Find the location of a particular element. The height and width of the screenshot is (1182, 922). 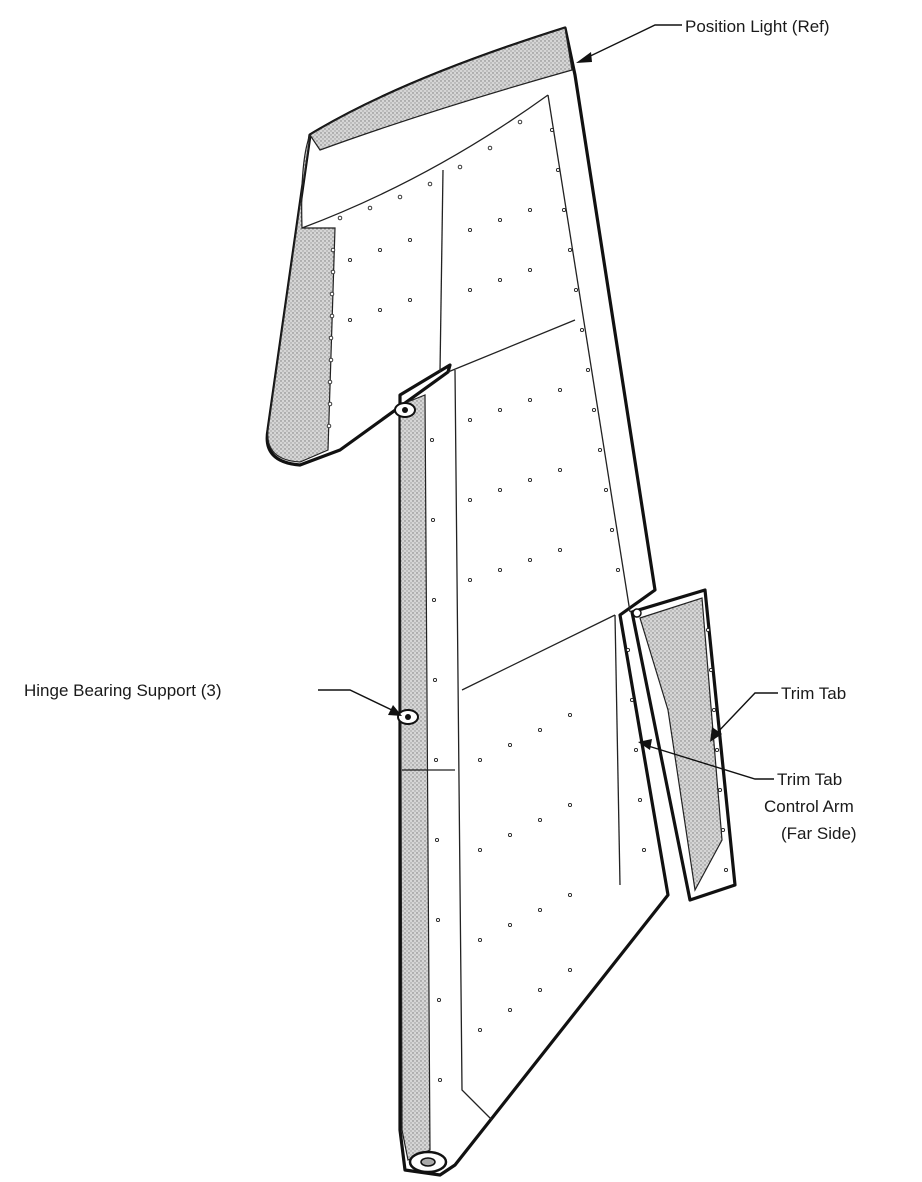

trim-tab-rivets is located at coordinates (717, 750).